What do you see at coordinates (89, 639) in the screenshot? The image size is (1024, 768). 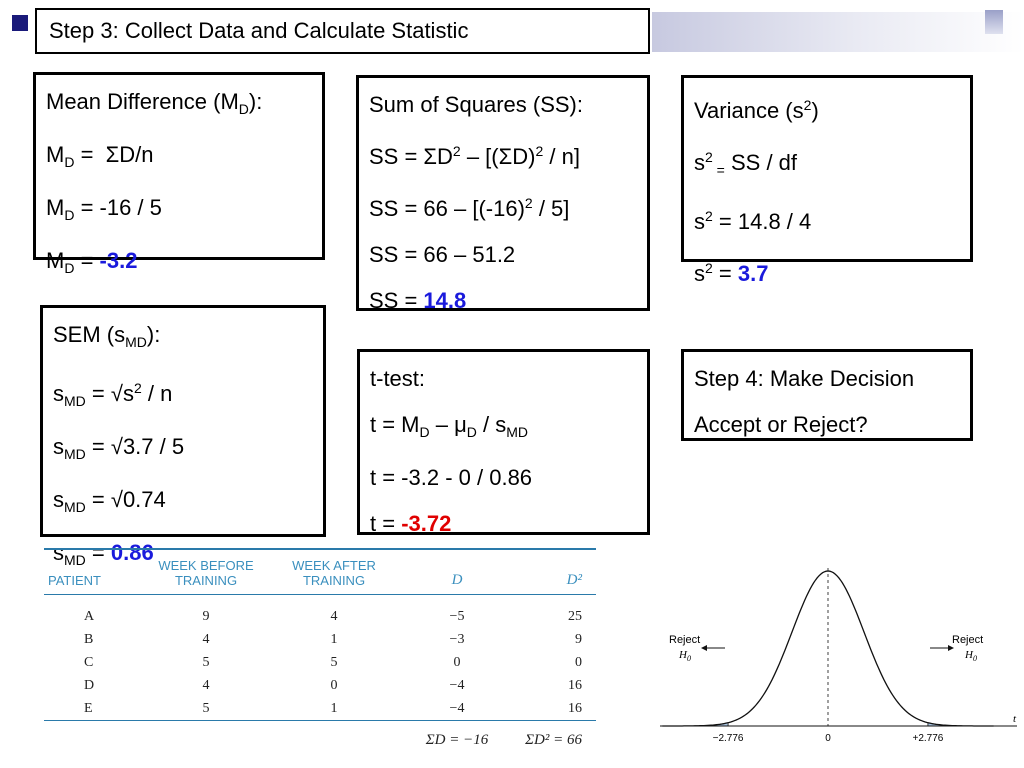 I see `cell-patient: B` at bounding box center [89, 639].